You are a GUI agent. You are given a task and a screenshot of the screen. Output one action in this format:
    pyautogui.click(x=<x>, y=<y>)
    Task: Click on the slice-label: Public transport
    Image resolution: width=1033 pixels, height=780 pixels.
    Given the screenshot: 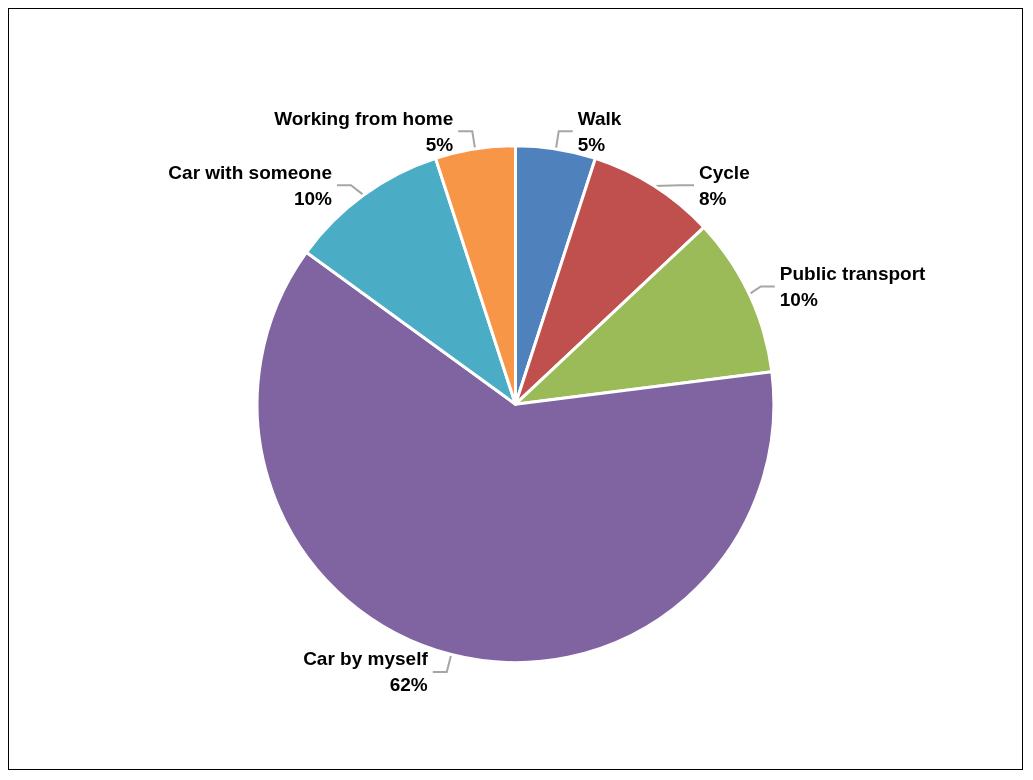 What is the action you would take?
    pyautogui.click(x=853, y=274)
    